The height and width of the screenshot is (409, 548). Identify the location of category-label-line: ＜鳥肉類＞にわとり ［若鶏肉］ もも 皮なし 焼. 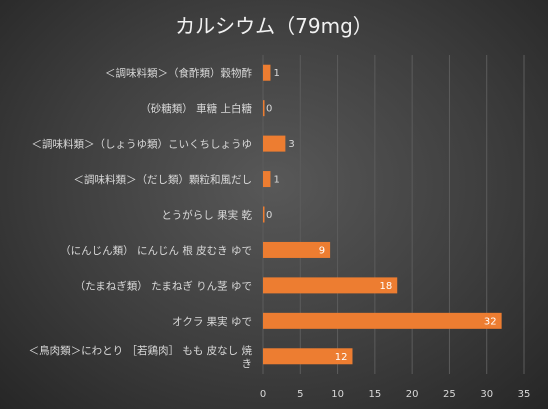
(141, 350).